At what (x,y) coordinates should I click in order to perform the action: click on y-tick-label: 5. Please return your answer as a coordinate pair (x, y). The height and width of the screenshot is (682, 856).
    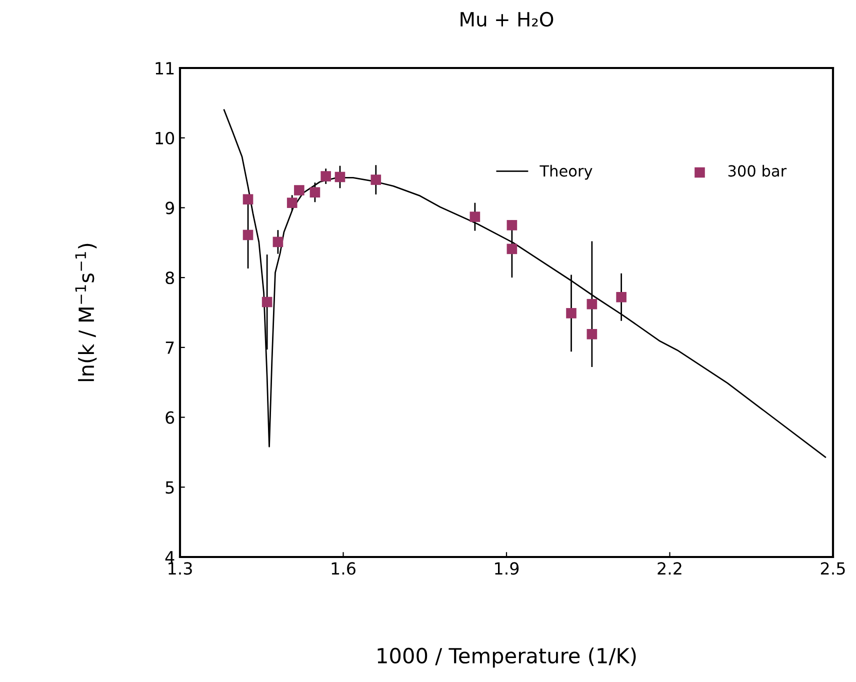
    Looking at the image, I should click on (170, 487).